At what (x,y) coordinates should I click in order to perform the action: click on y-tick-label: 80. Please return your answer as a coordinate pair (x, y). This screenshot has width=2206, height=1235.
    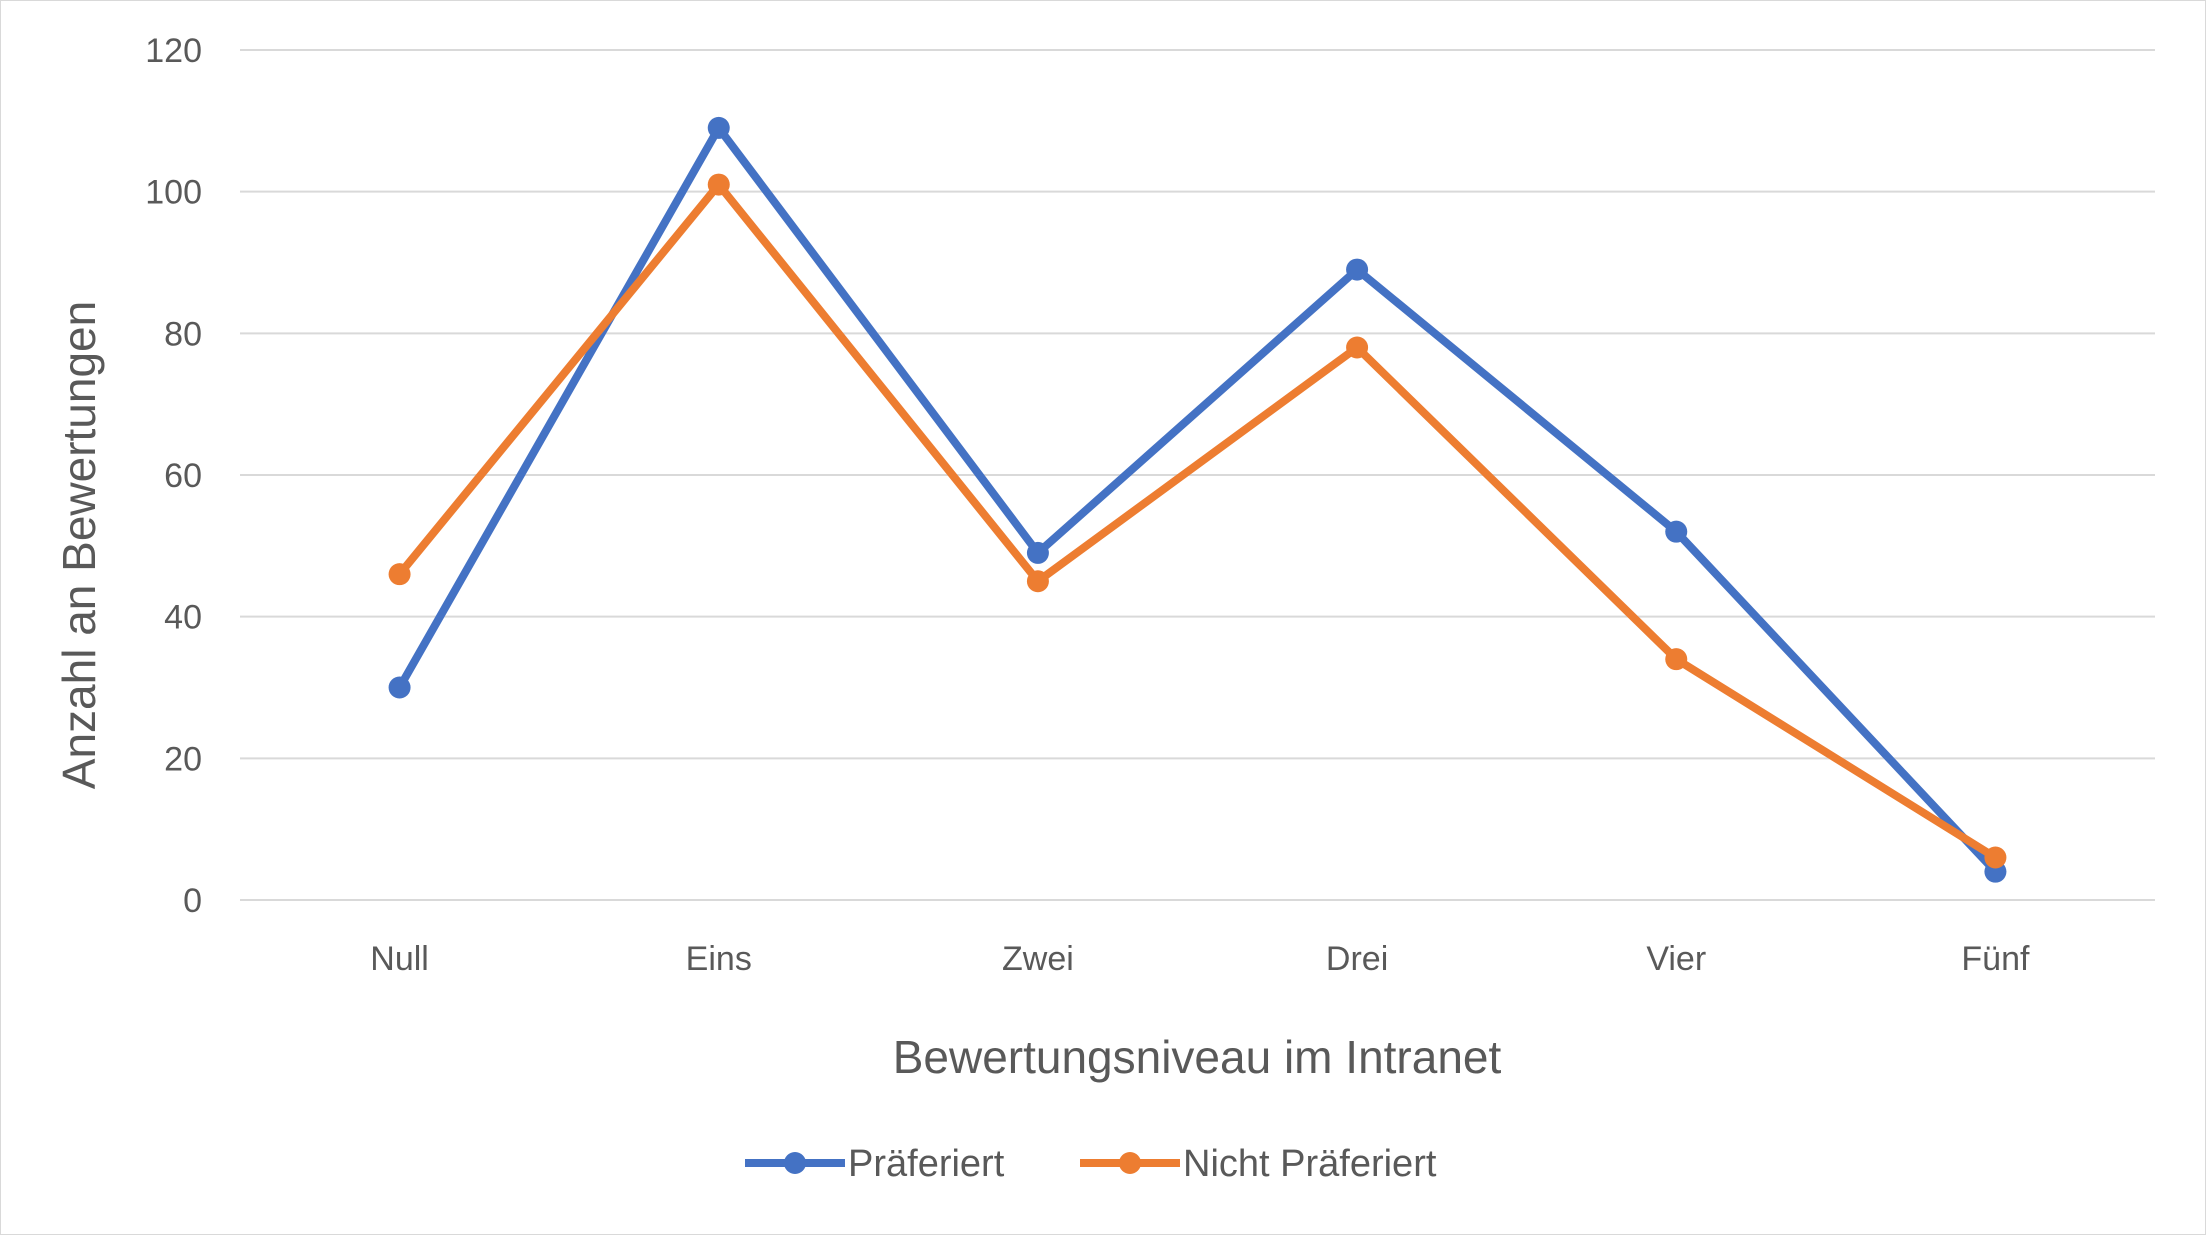
    Looking at the image, I should click on (183, 334).